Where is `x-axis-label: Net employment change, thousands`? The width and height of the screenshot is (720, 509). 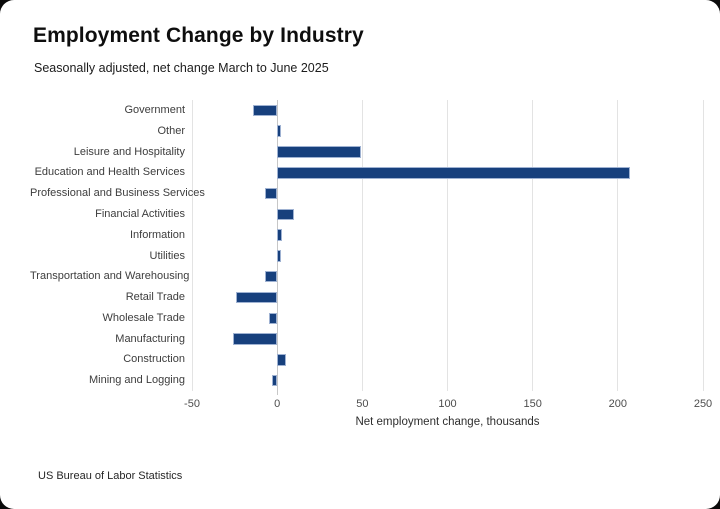
x-axis-label: Net employment change, thousands is located at coordinates (447, 422).